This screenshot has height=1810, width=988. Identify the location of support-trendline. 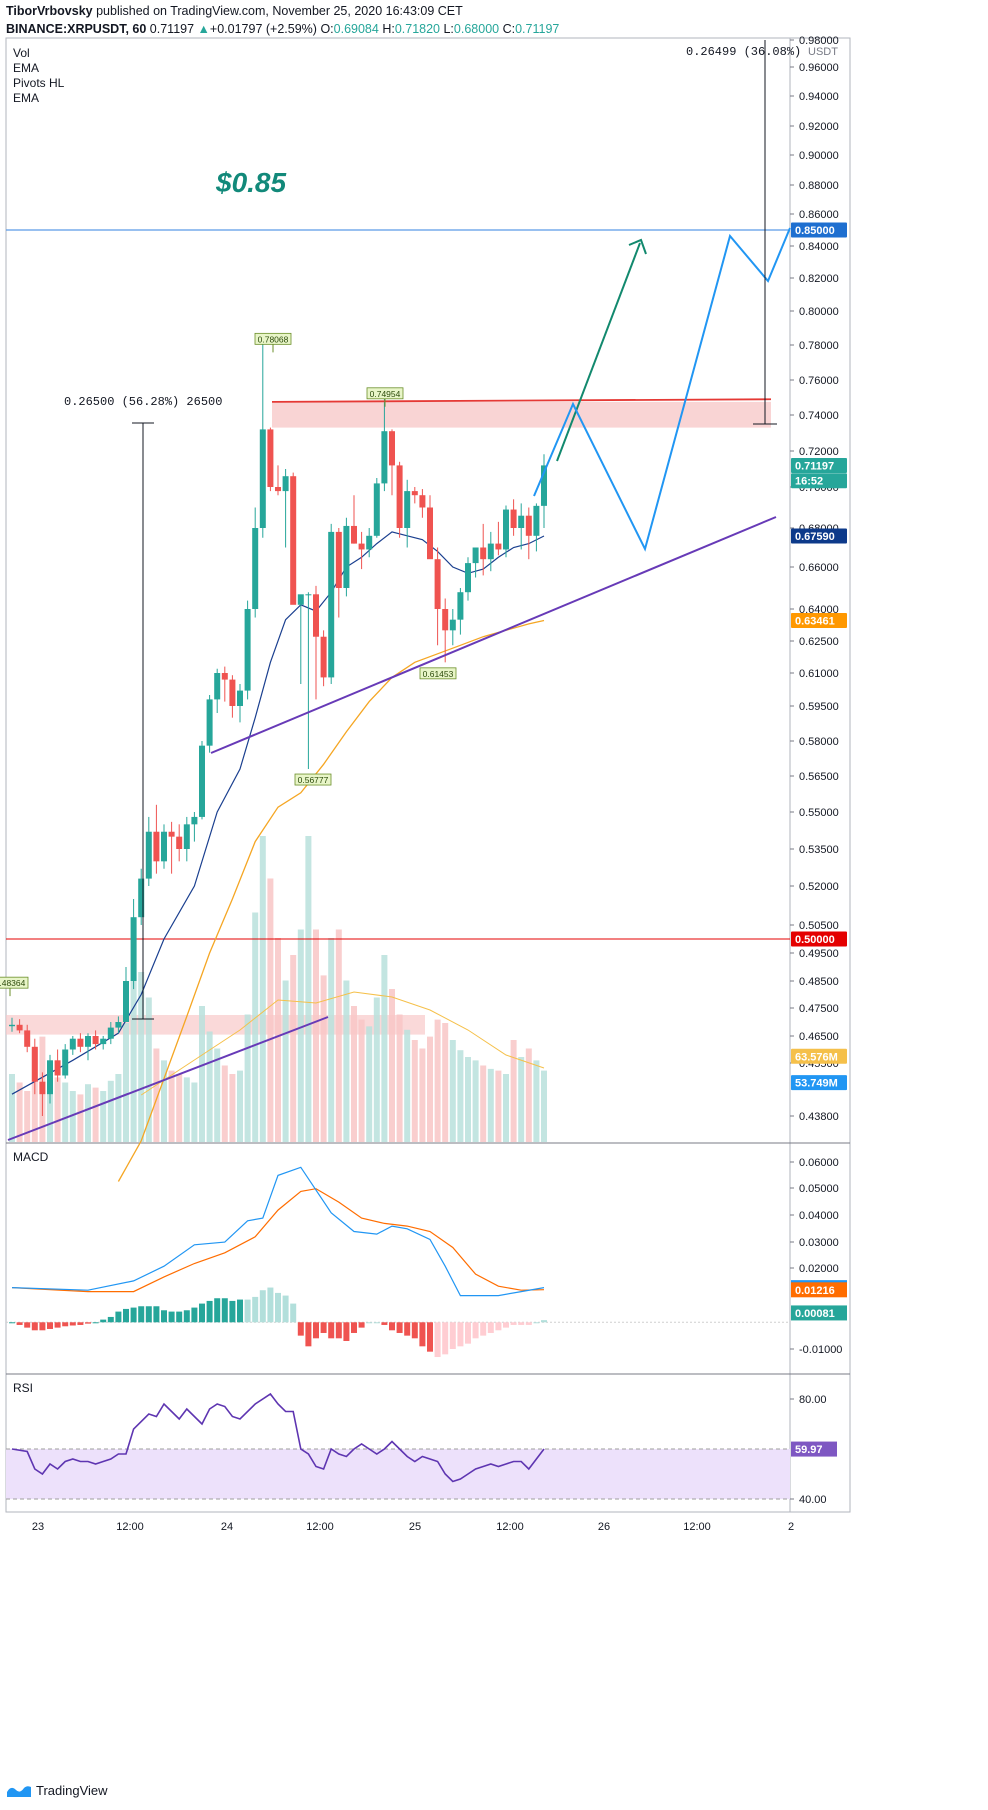
(493, 635).